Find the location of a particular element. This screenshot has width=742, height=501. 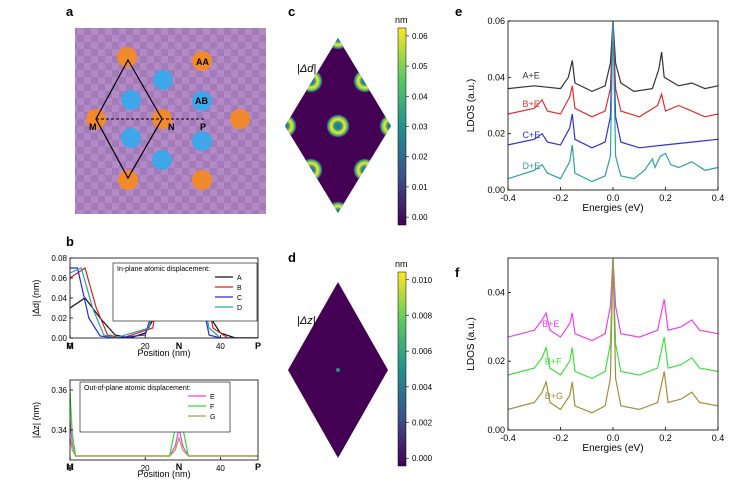

plot-frame is located at coordinates (164, 420).